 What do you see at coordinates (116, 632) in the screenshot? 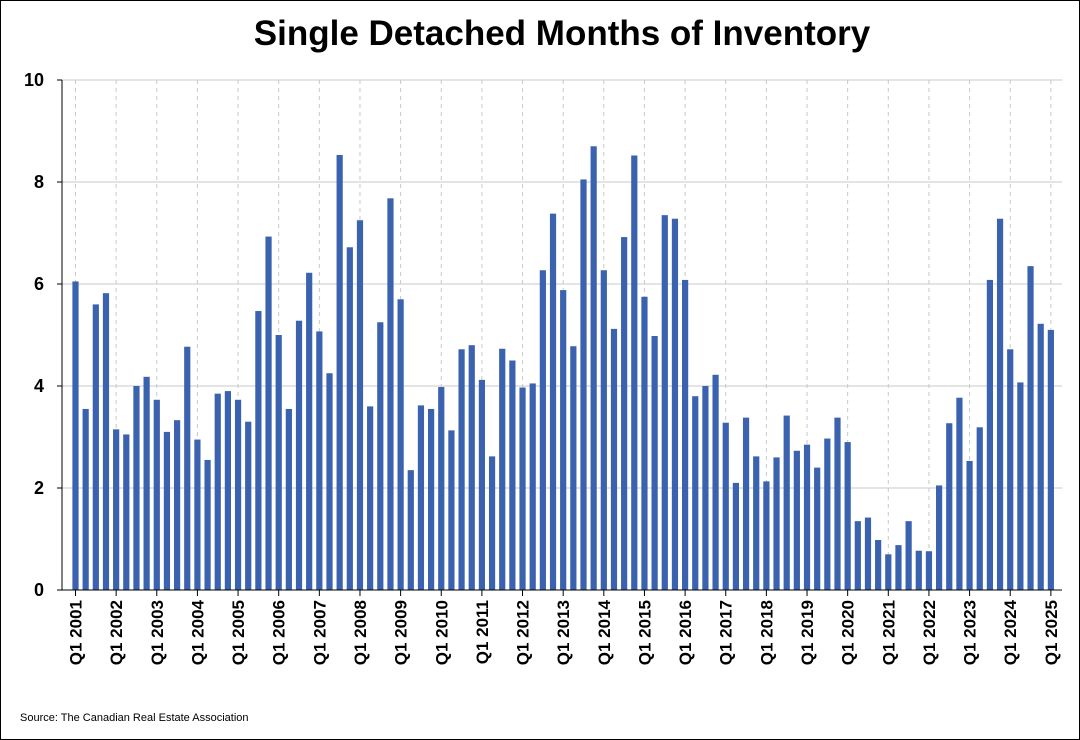
I see `x-tick-label: Q1 2002` at bounding box center [116, 632].